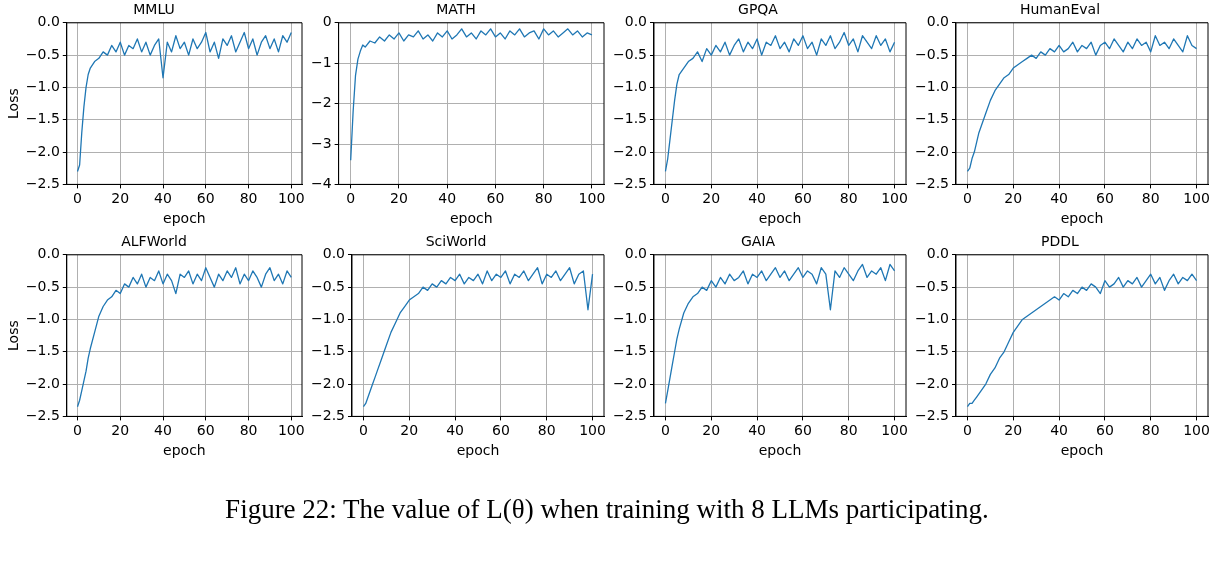  I want to click on y-axis-title: Loss, so click(13, 103).